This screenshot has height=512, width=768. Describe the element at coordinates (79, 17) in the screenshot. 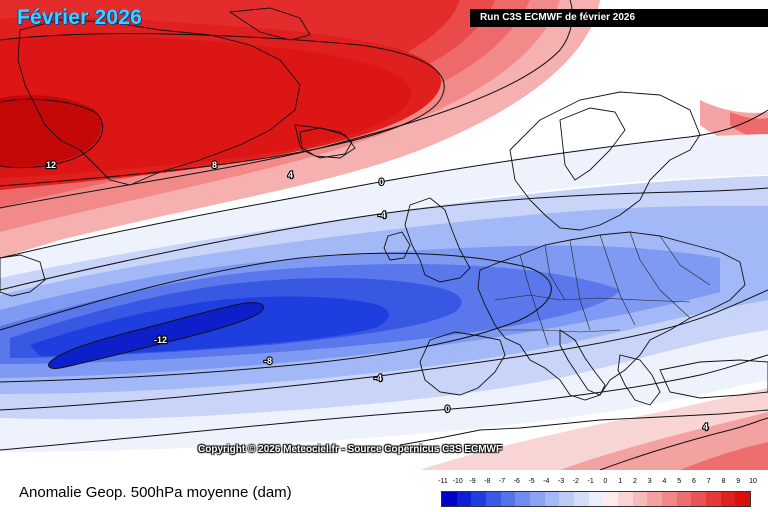

I see `map-title: Février 2026` at that location.